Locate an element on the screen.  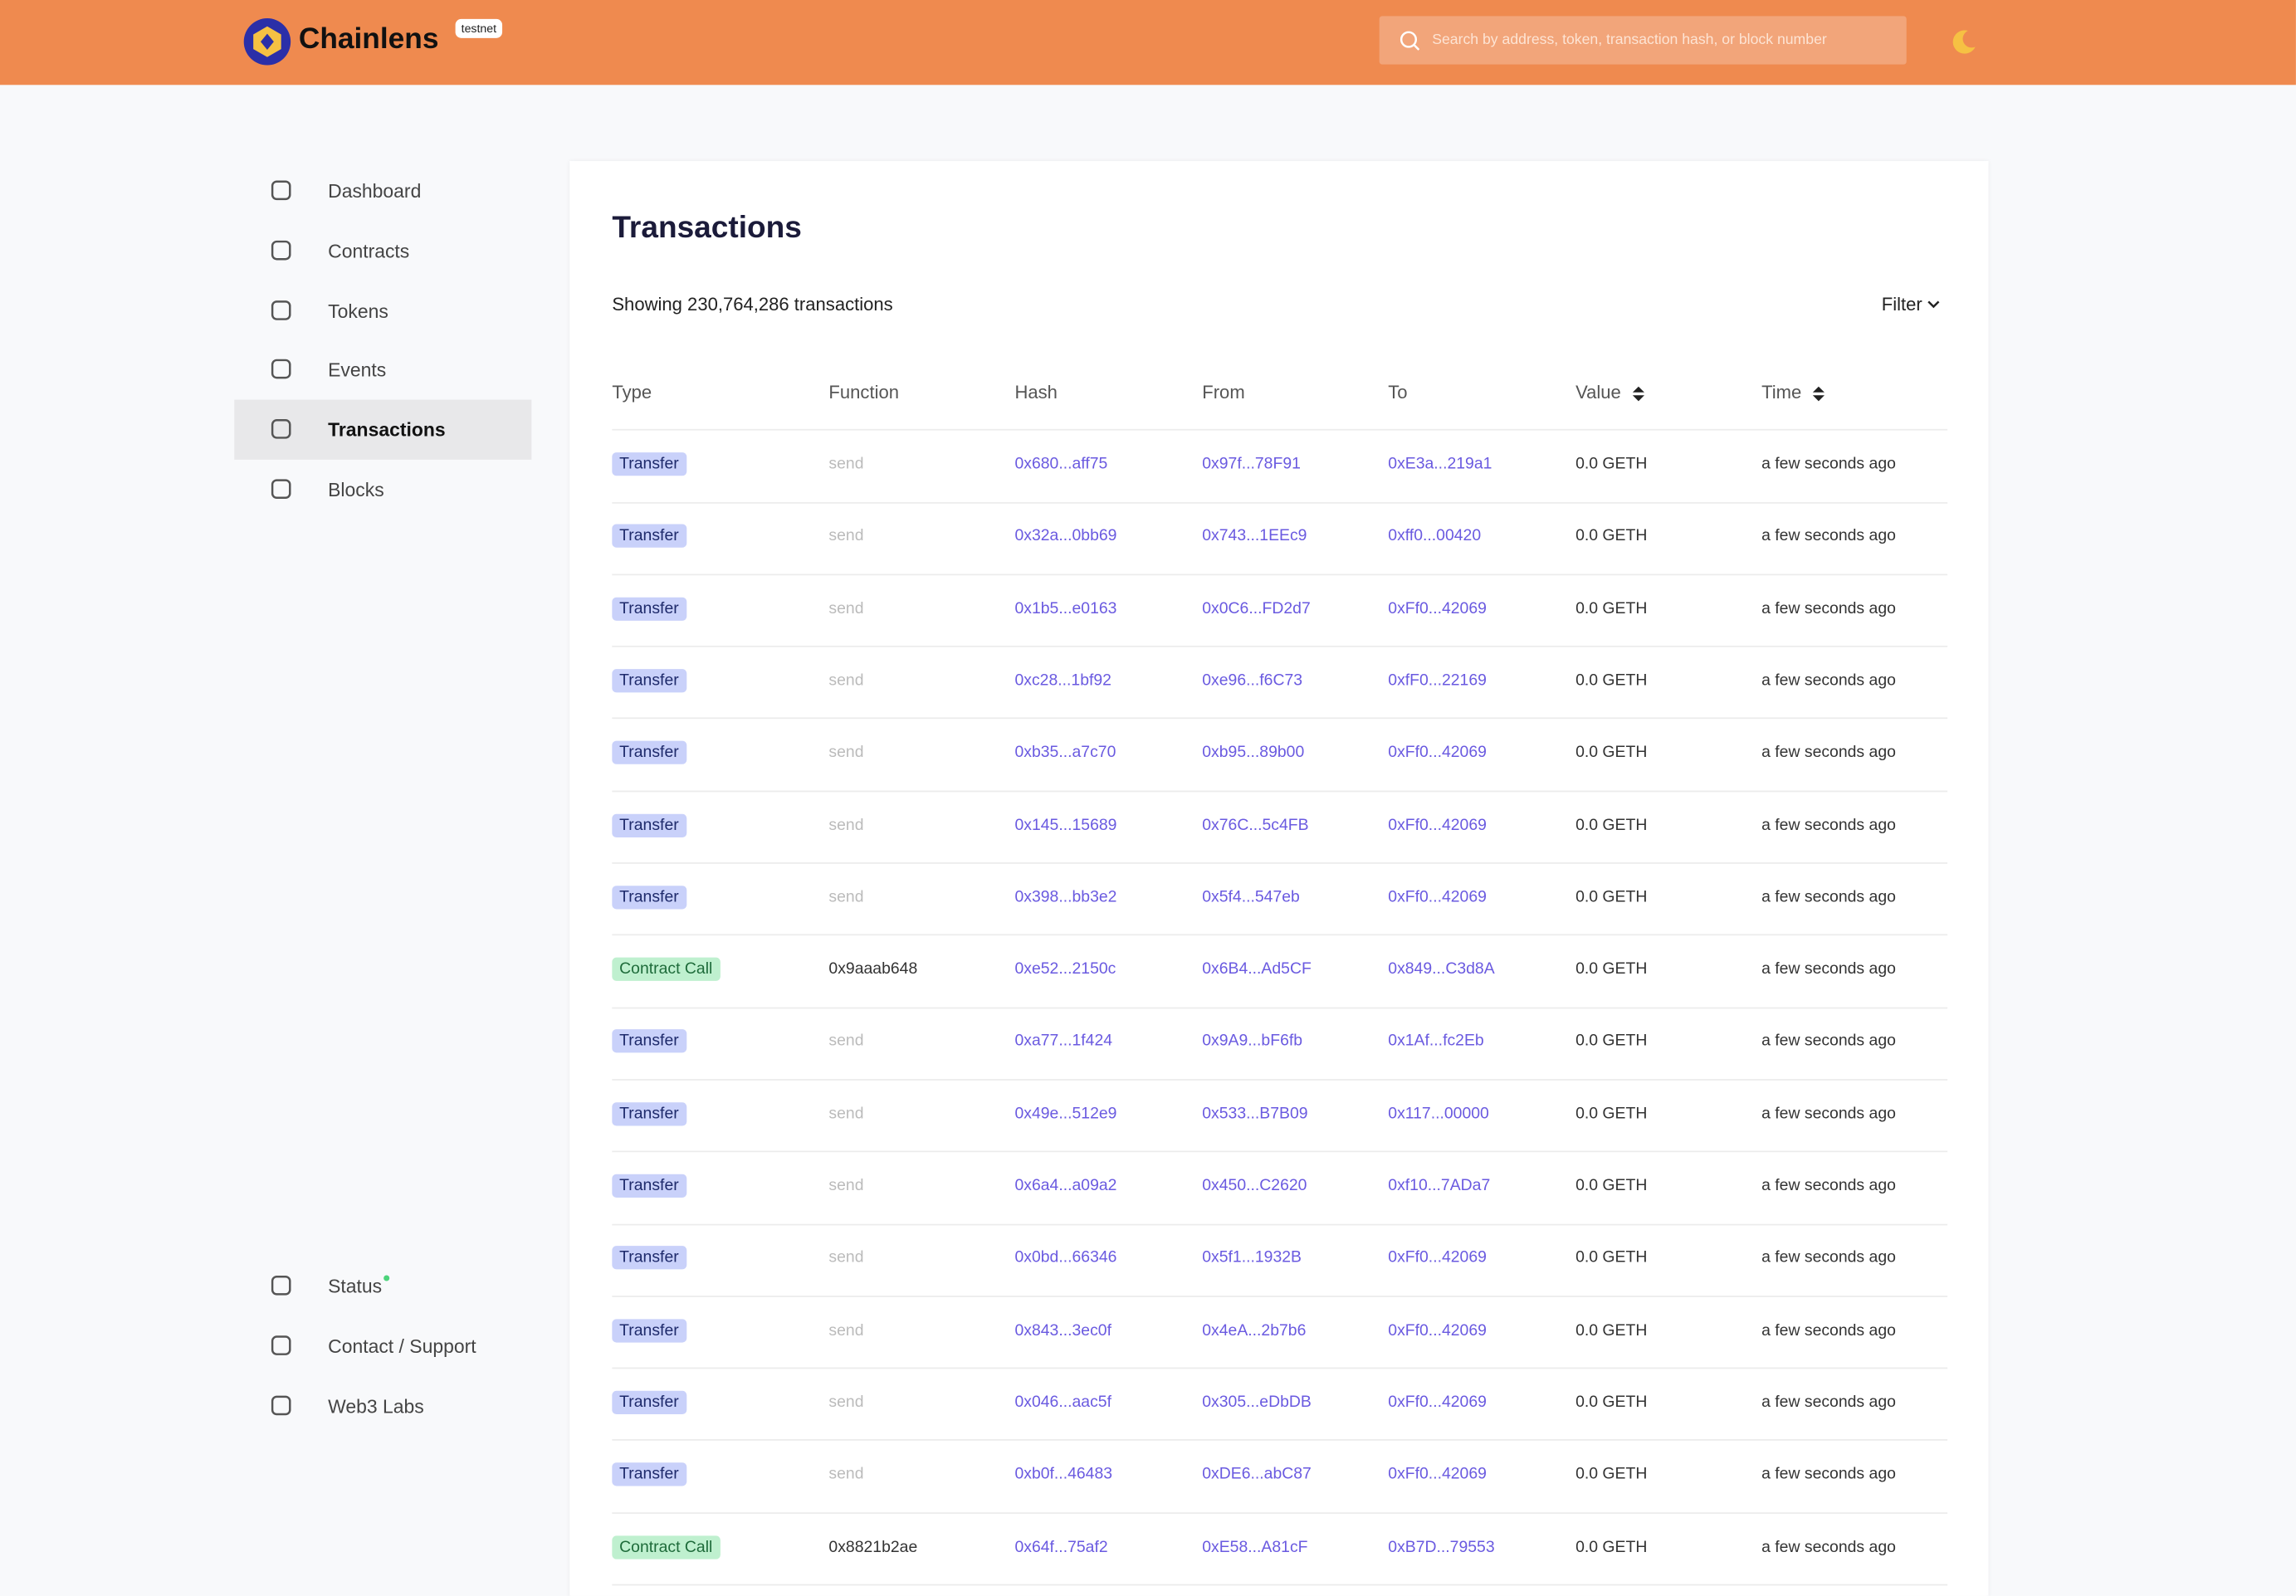
from-link: 0xE58...A81cF is located at coordinates (1255, 1547).